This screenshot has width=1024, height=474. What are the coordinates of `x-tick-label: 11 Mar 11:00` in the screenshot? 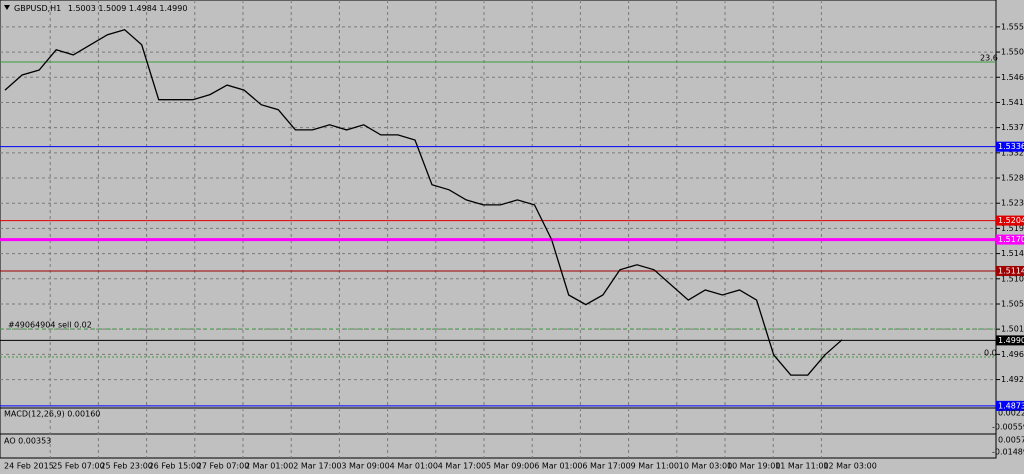 It's located at (801, 466).